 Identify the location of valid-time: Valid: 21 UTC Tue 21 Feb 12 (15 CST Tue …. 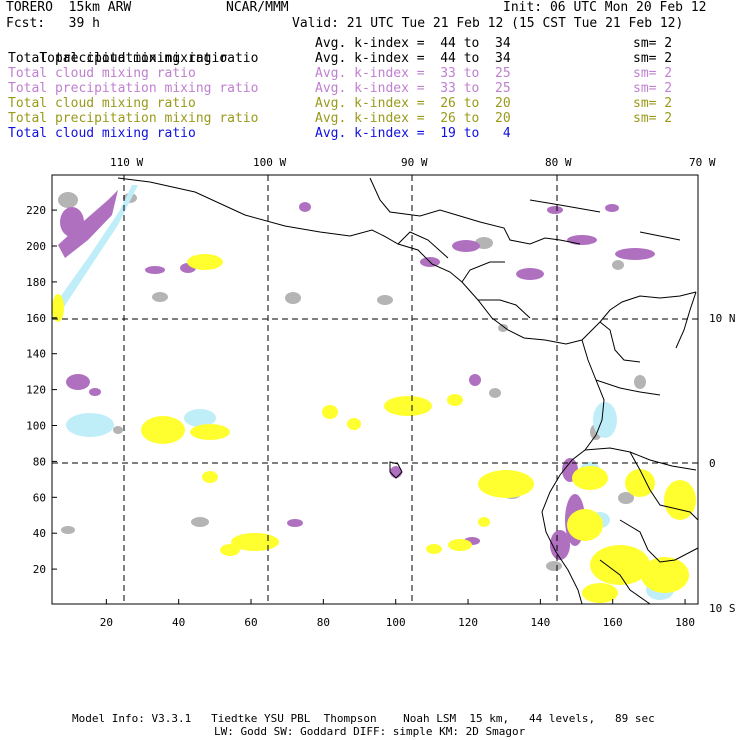
(488, 23).